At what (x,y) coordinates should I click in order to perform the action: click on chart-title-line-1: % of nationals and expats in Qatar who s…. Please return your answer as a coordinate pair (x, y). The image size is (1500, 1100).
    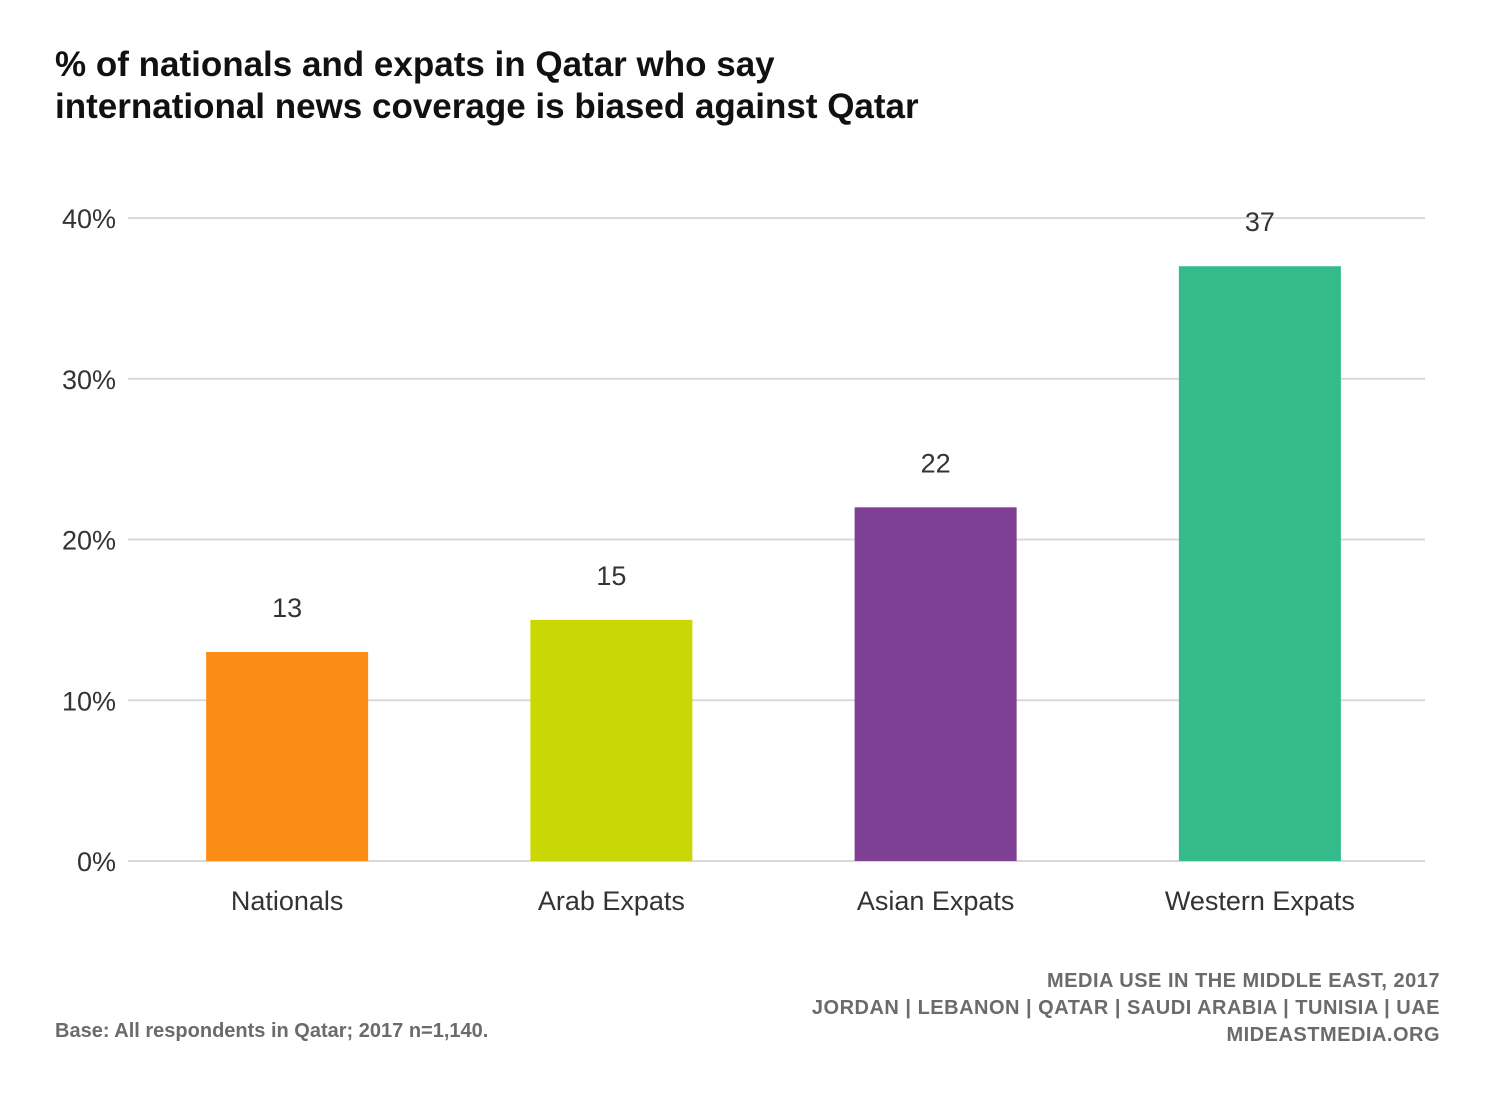
    Looking at the image, I should click on (415, 64).